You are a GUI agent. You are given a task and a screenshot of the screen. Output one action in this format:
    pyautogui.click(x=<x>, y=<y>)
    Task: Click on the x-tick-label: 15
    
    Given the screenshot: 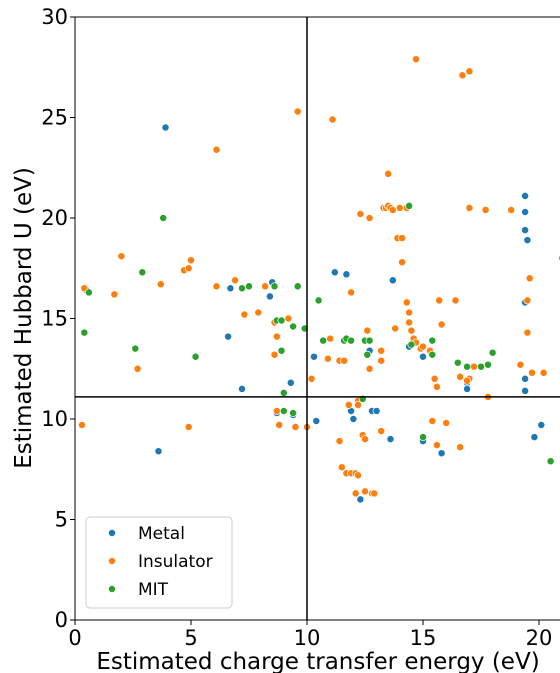 What is the action you would take?
    pyautogui.click(x=423, y=638)
    